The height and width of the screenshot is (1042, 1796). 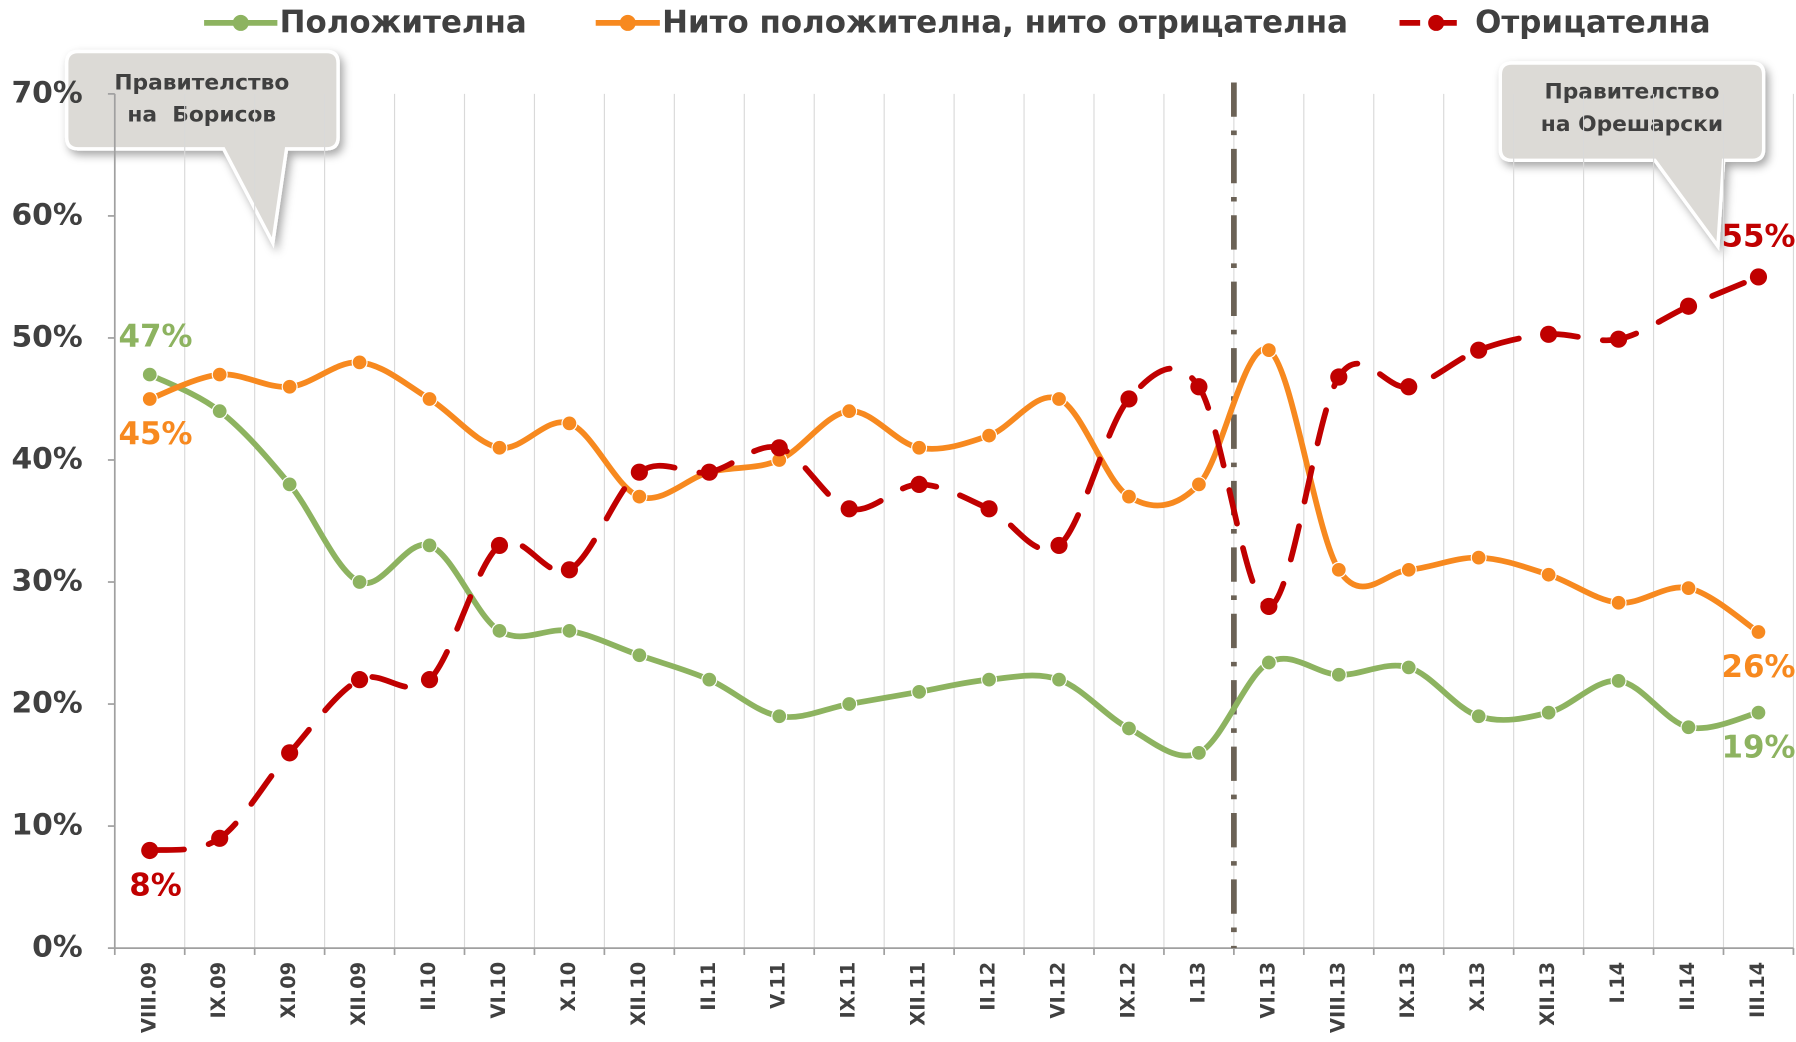 I want to click on x-tick-label: VIII.09, so click(x=148, y=997).